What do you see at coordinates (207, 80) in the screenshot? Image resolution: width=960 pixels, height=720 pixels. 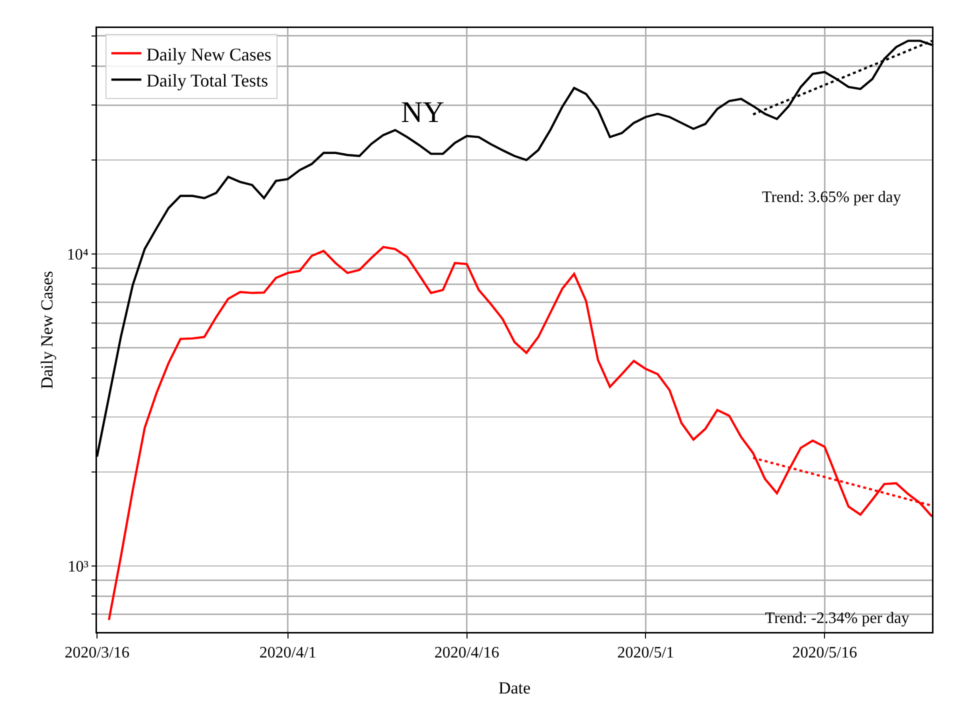 I see `legend-label: Daily Total Tests` at bounding box center [207, 80].